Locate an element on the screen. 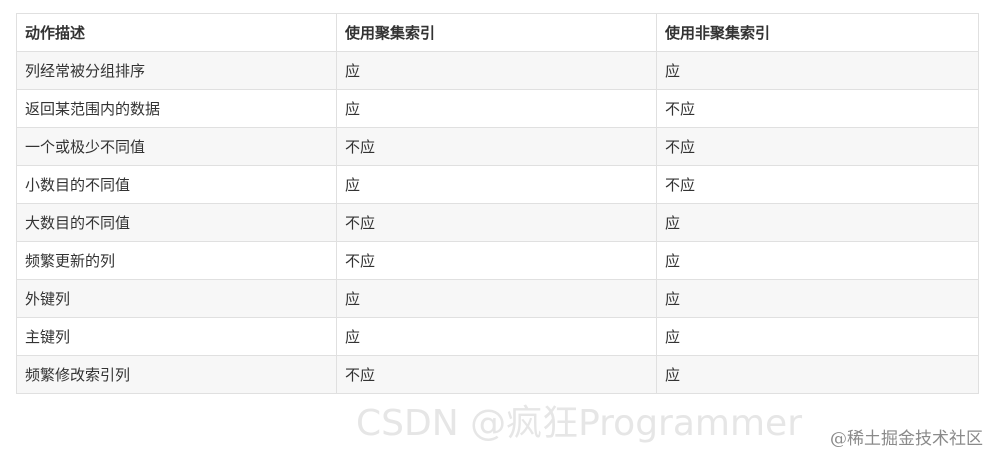 The height and width of the screenshot is (457, 996). table-row: 小数目的不同值应不应 is located at coordinates (497, 184).